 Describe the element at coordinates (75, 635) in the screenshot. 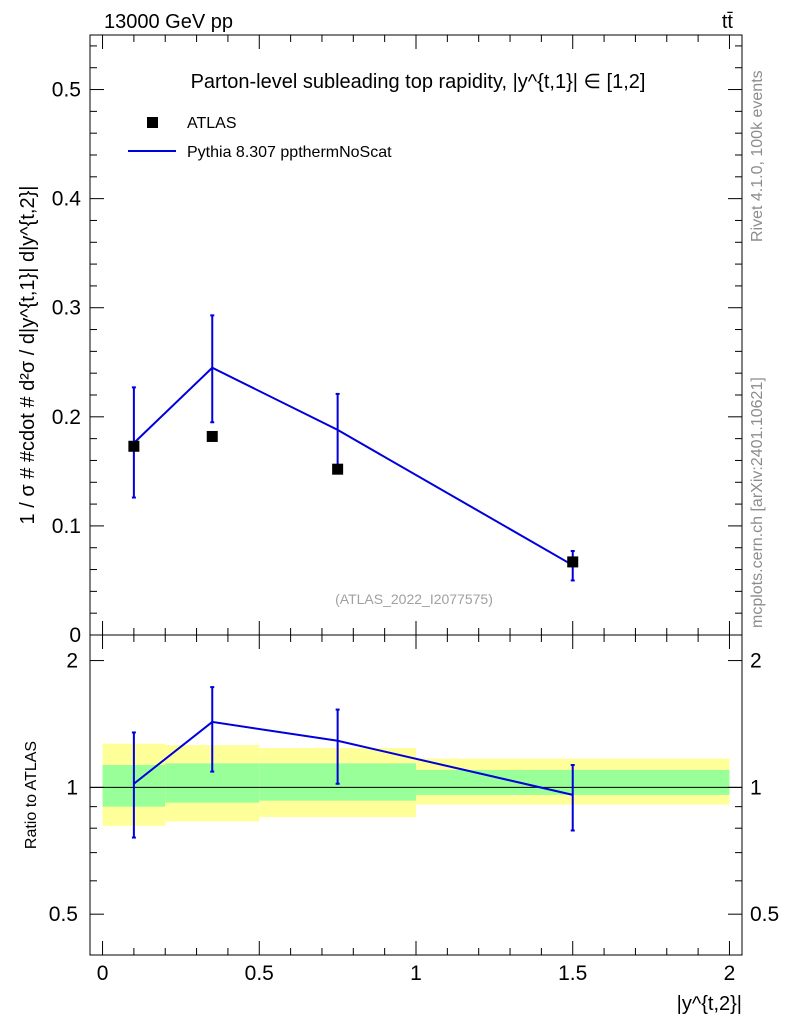

I see `y-tick-label: 0` at that location.